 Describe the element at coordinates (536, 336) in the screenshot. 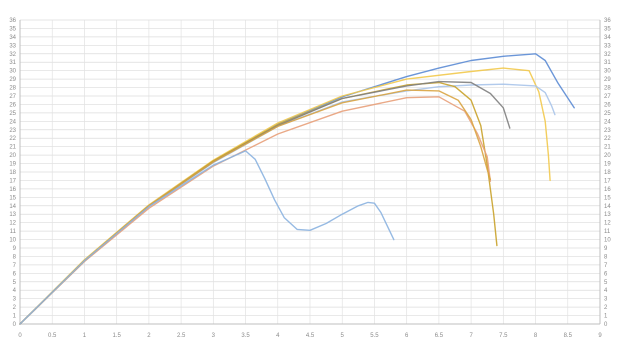

I see `x-tick-label: 8` at that location.